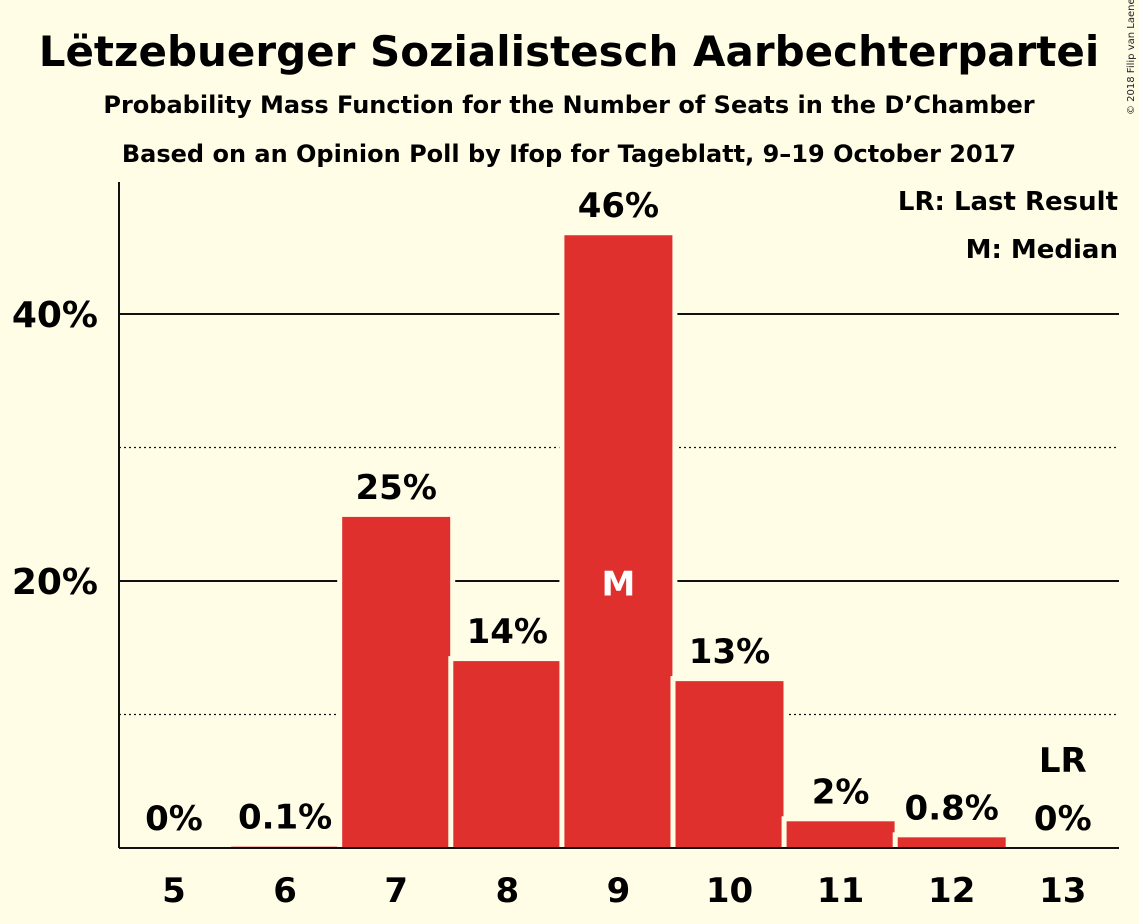 The height and width of the screenshot is (924, 1139). What do you see at coordinates (729, 652) in the screenshot?
I see `value-label: 13%` at bounding box center [729, 652].